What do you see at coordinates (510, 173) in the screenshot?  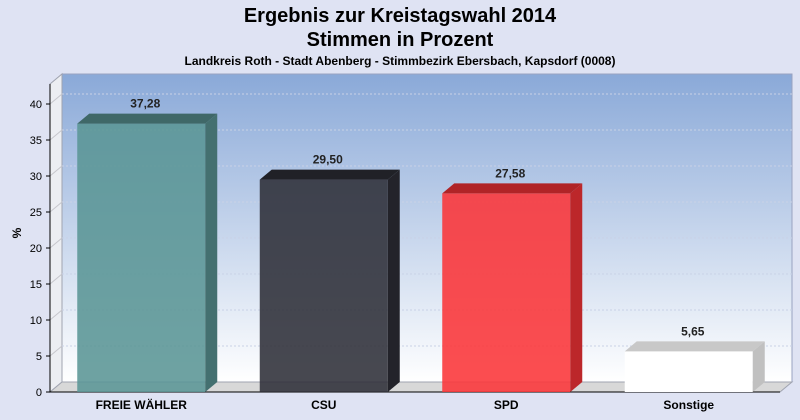 I see `bar-value-label: 27,58` at bounding box center [510, 173].